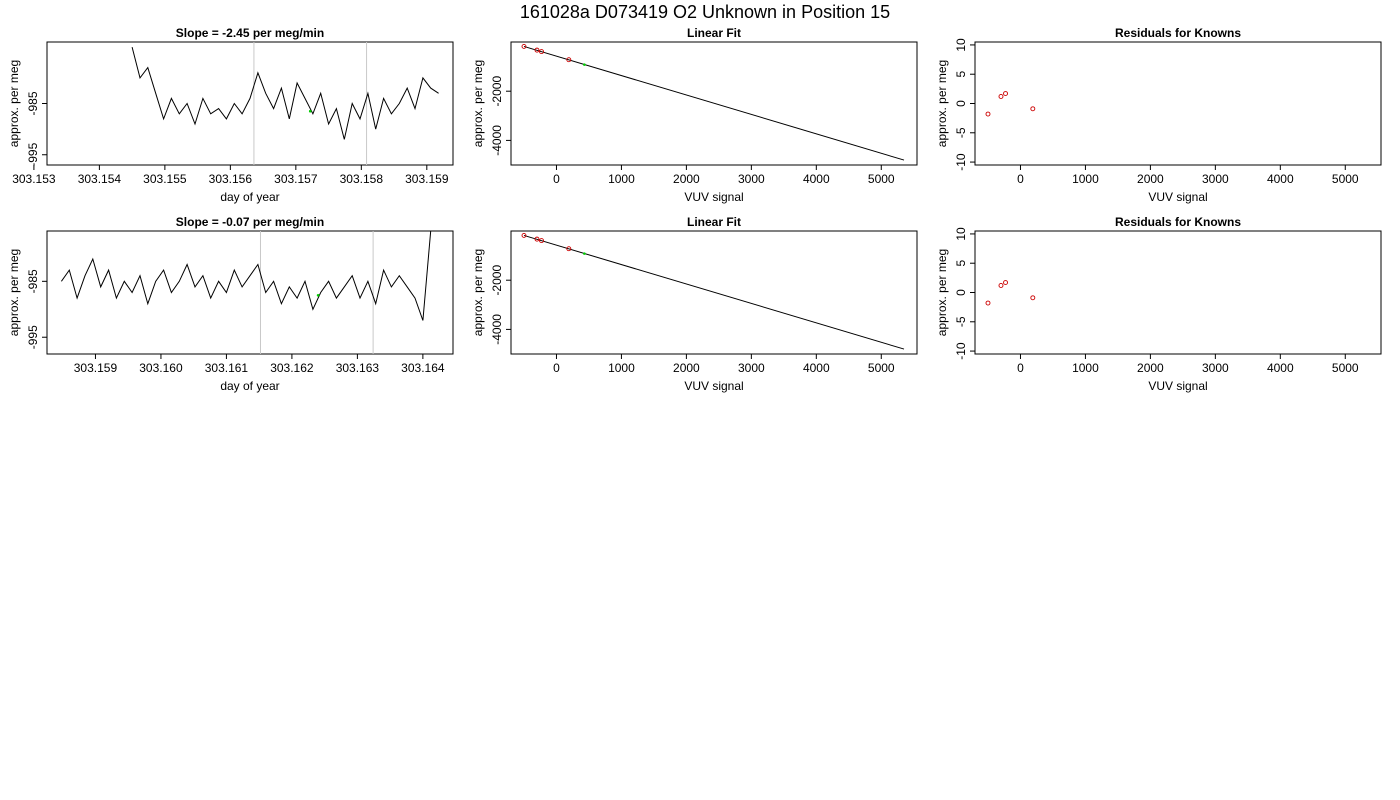  Describe the element at coordinates (292, 368) in the screenshot. I see `x-tick-label: 303.162` at that location.